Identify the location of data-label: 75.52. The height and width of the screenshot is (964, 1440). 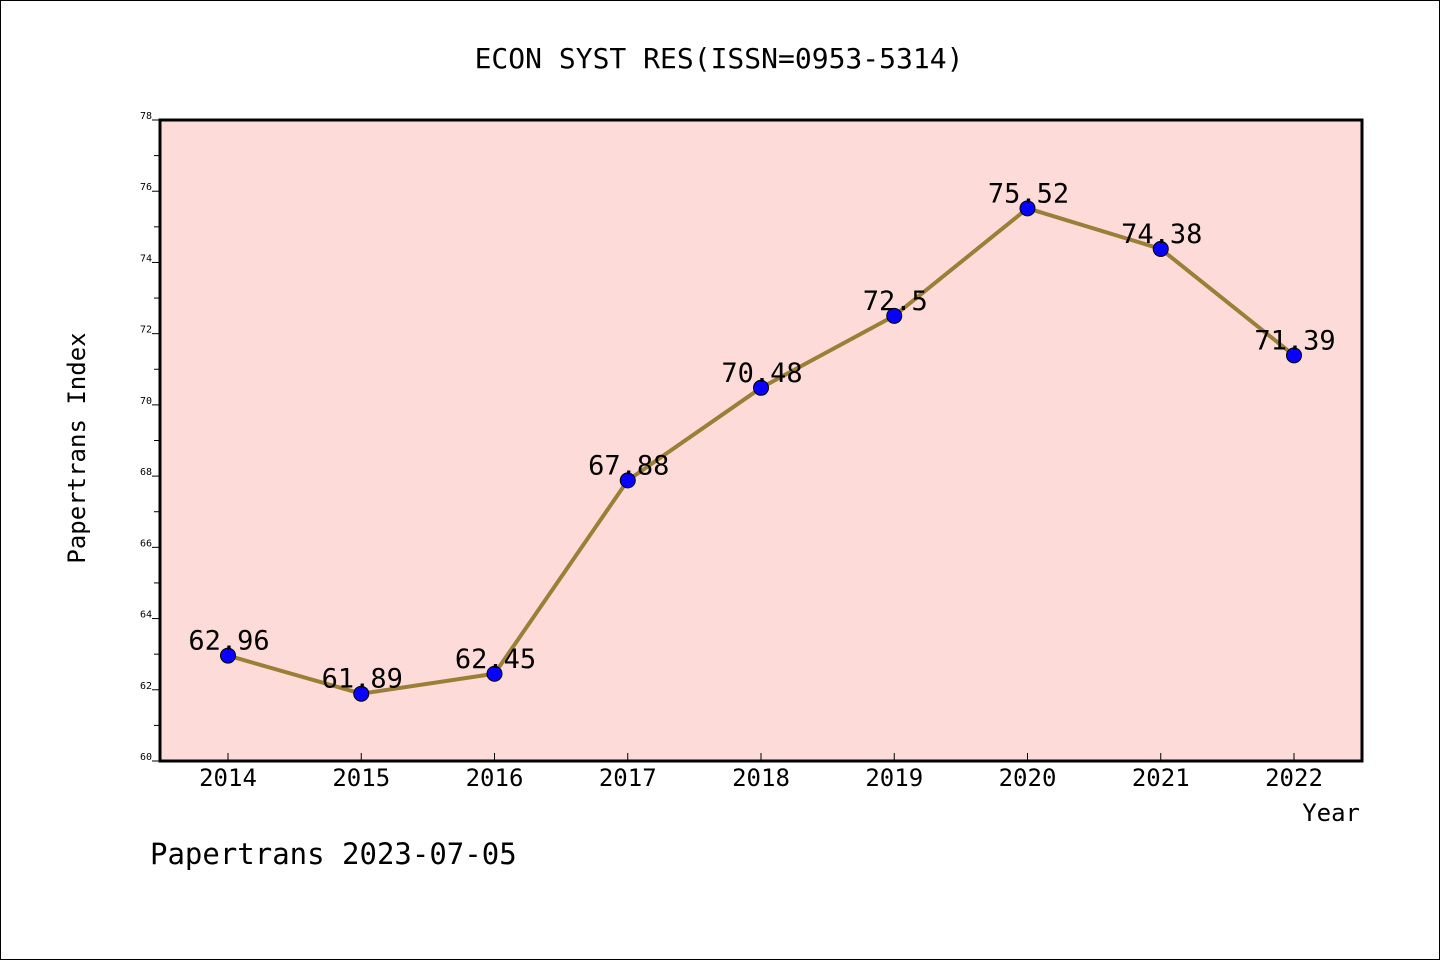
(1028, 193).